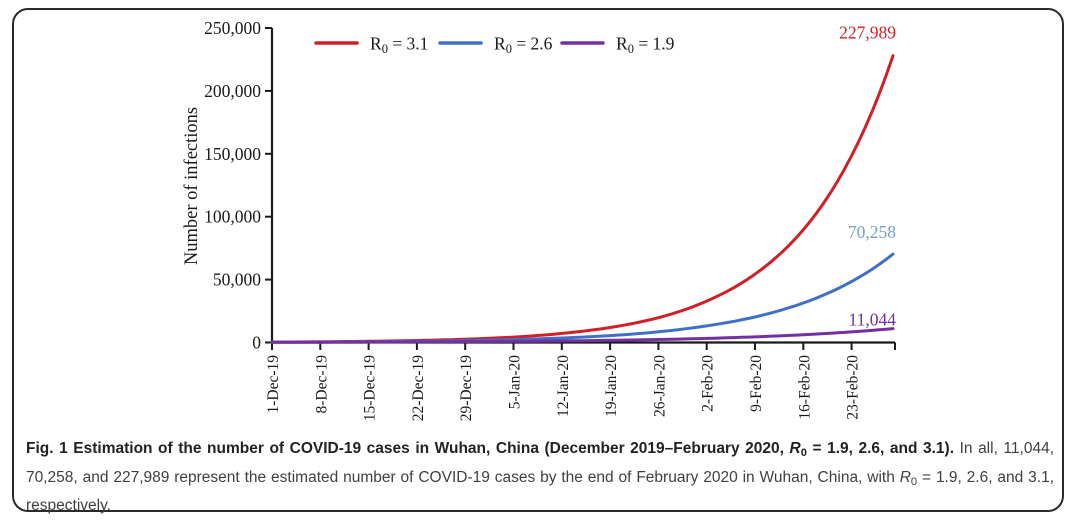  I want to click on series-line-r0=1.9, so click(582, 335).